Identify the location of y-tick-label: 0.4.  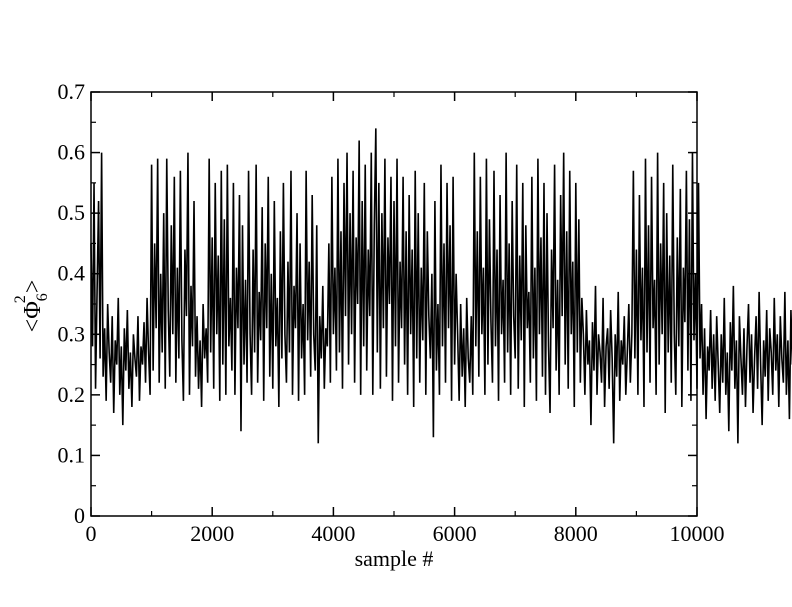
(72, 273).